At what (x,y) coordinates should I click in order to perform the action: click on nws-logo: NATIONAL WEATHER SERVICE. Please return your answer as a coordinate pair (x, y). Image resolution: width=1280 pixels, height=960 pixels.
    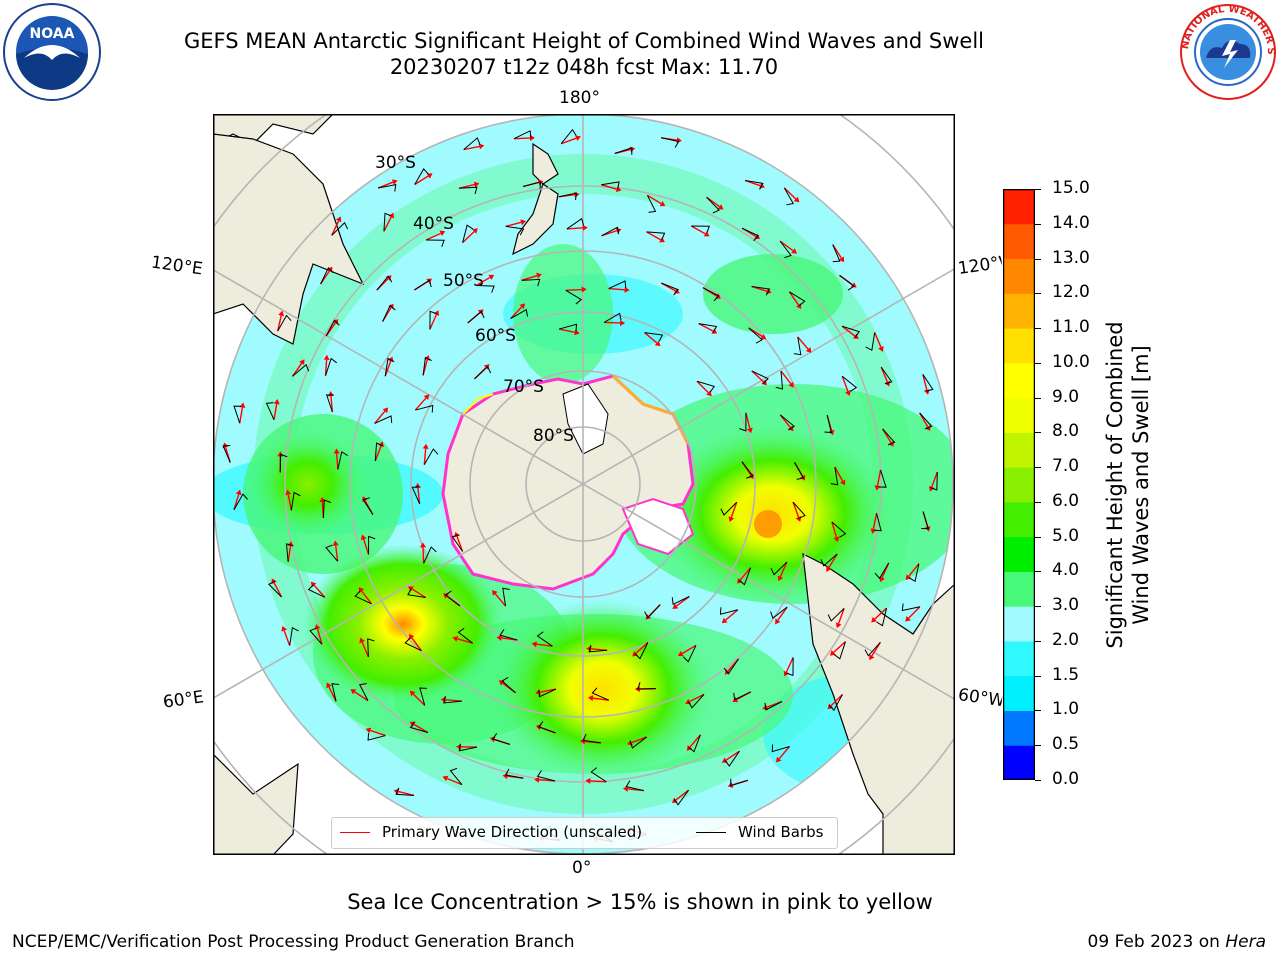
    Looking at the image, I should click on (1226, 51).